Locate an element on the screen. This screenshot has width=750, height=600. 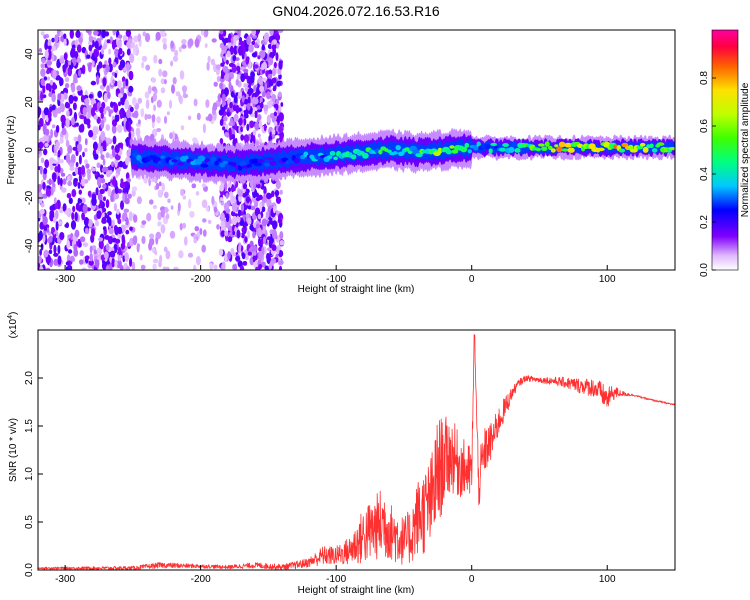
snr-scale-label: (x104) is located at coordinates (13, 325).